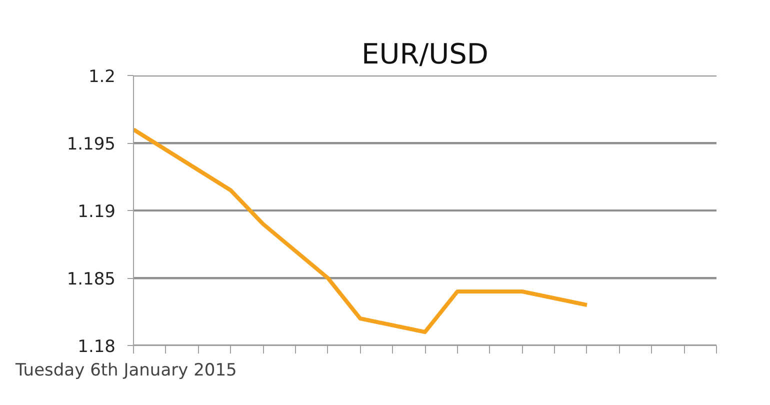  Describe the element at coordinates (97, 212) in the screenshot. I see `y-tick-label: 1.19` at that location.